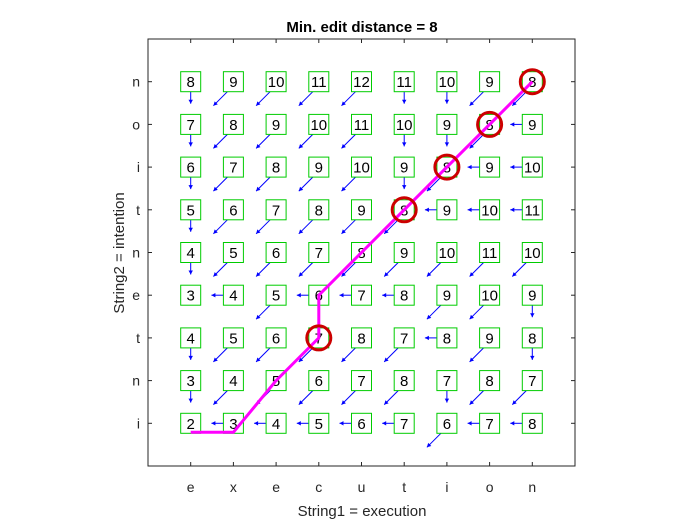 The height and width of the screenshot is (525, 700). Describe the element at coordinates (233, 381) in the screenshot. I see `cell-value: 4` at that location.